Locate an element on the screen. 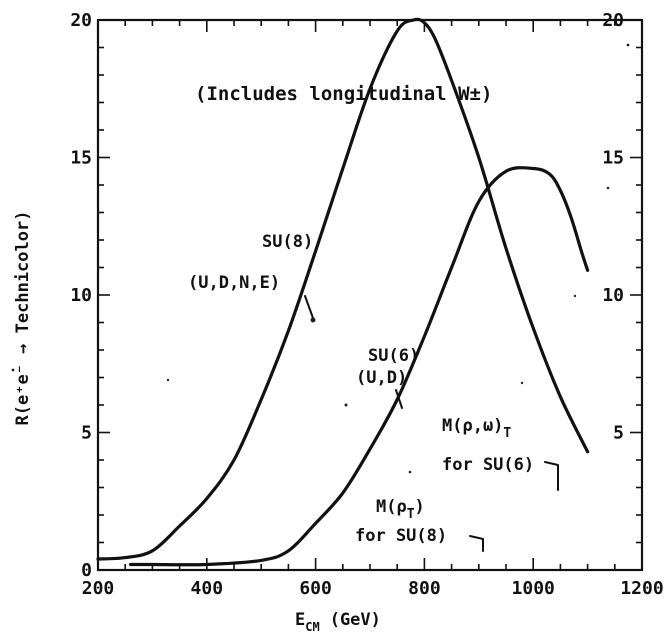 The height and width of the screenshot is (636, 667). mrho-label-line2: for SU(8) is located at coordinates (401, 536).